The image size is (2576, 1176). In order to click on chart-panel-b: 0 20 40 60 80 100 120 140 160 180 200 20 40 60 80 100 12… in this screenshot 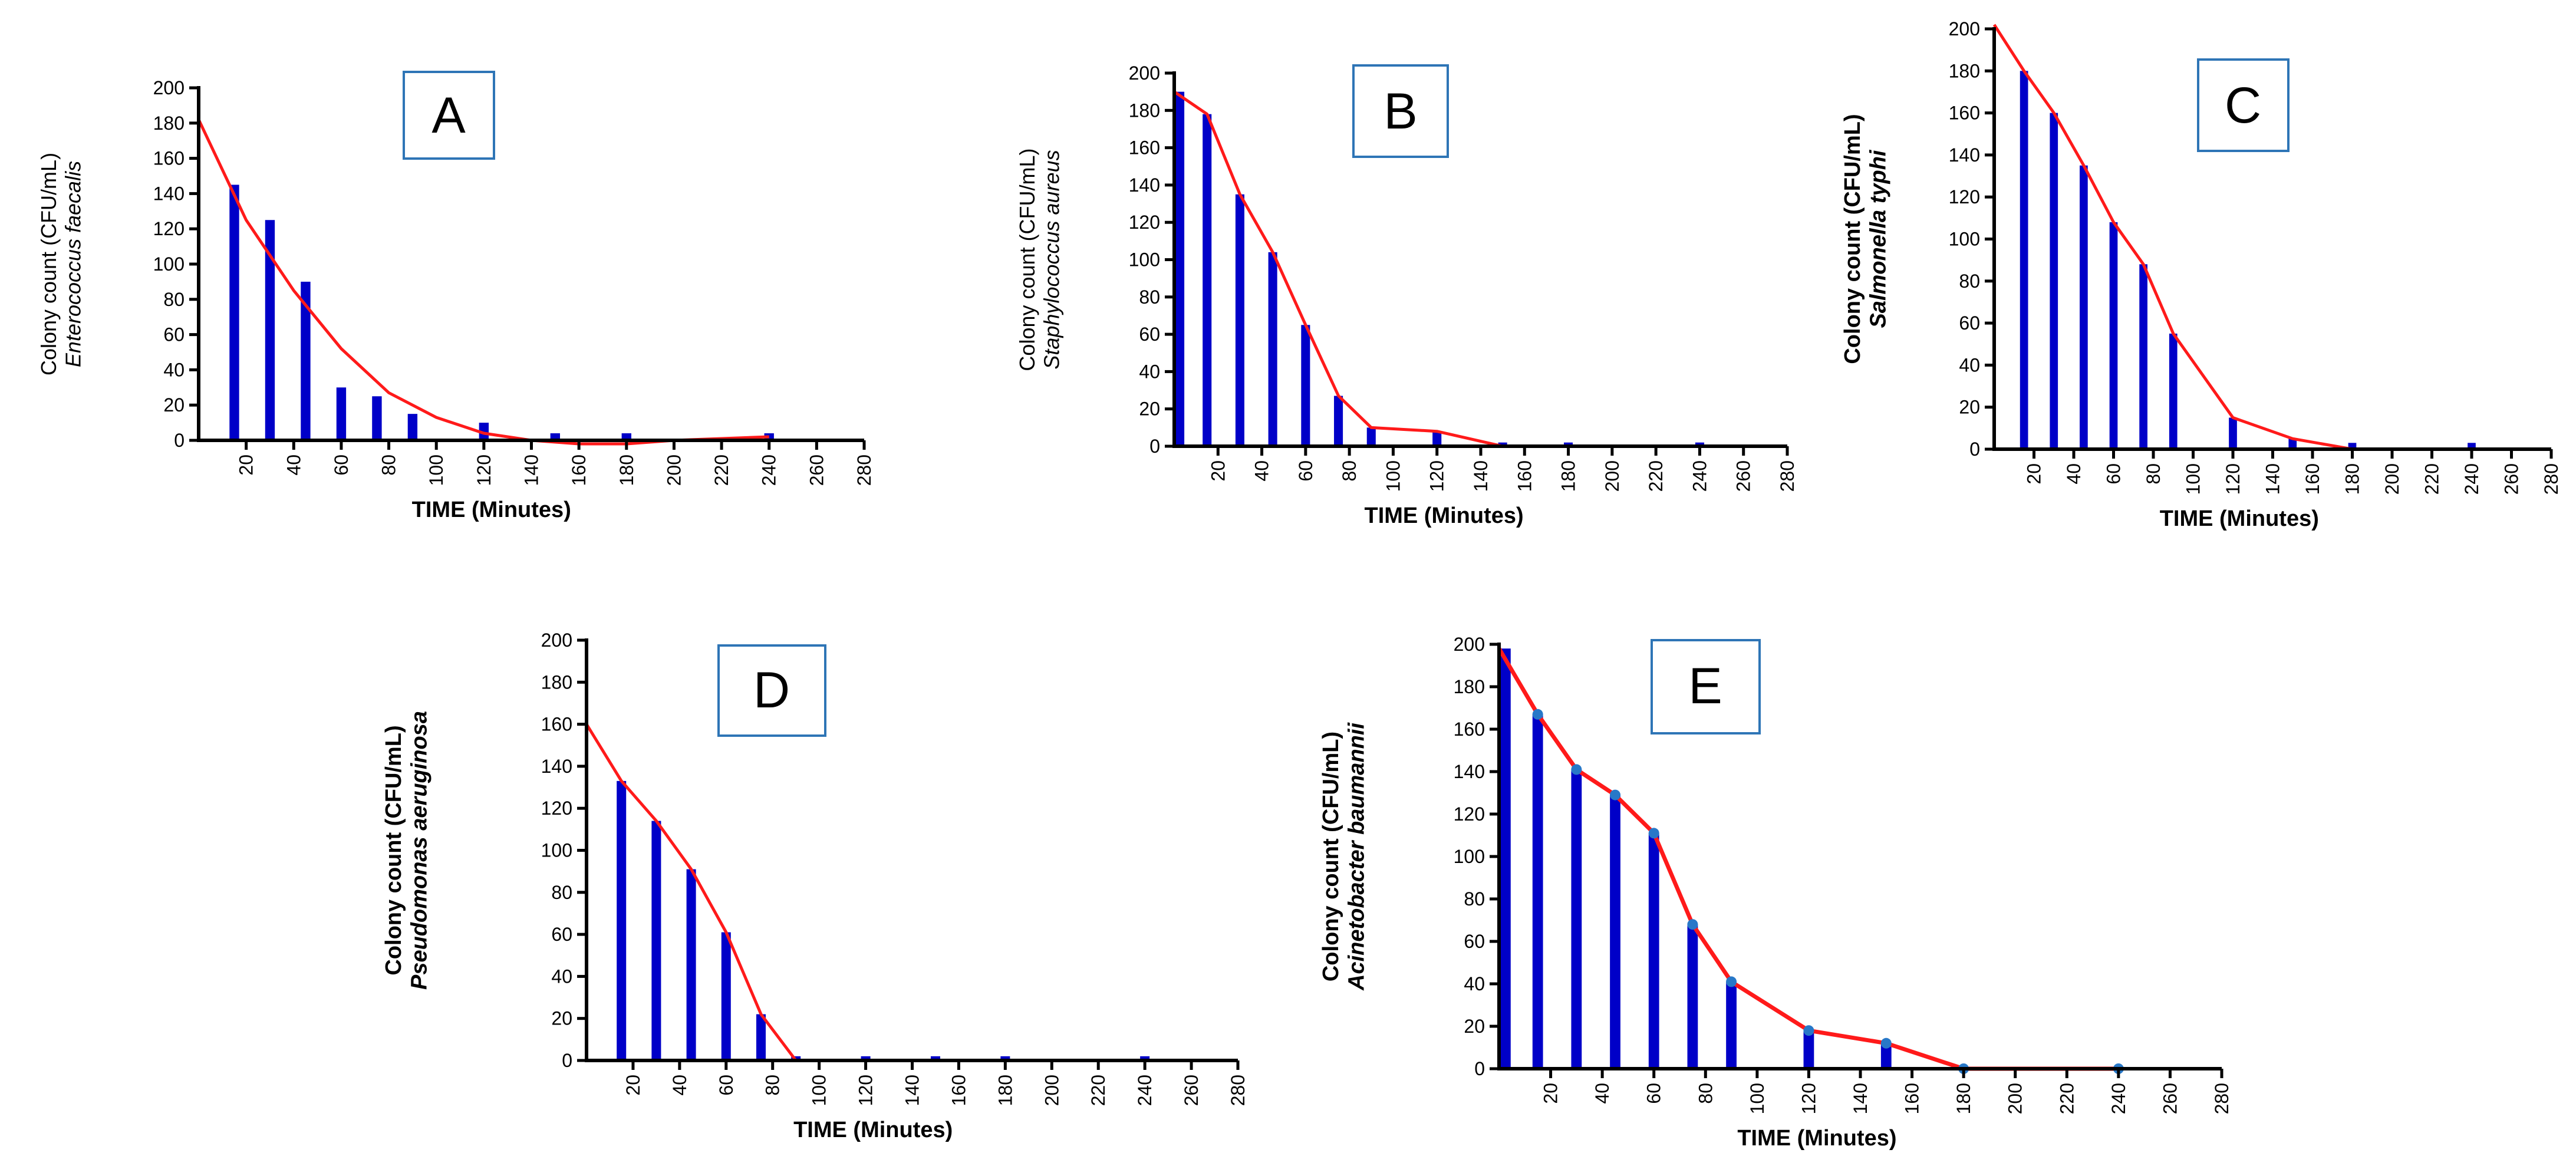, I will do `click(1406, 295)`.